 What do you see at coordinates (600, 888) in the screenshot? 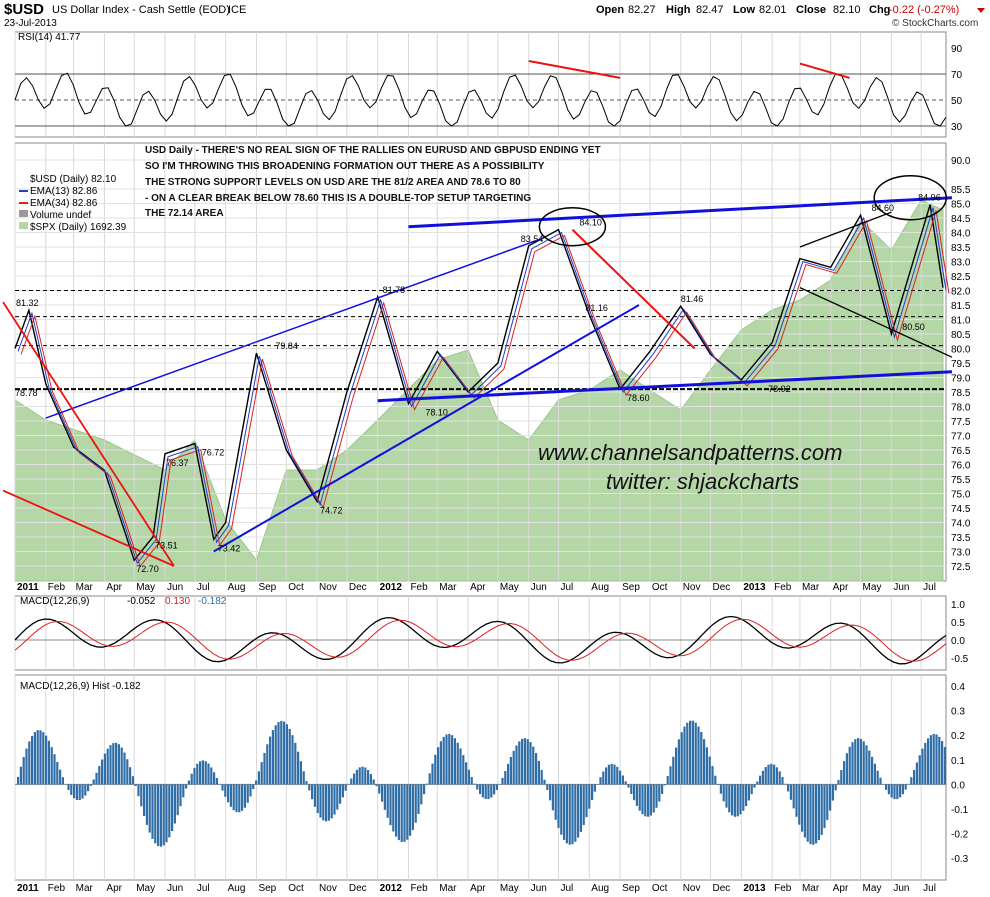
I see `month-tick-label: Aug` at bounding box center [600, 888].